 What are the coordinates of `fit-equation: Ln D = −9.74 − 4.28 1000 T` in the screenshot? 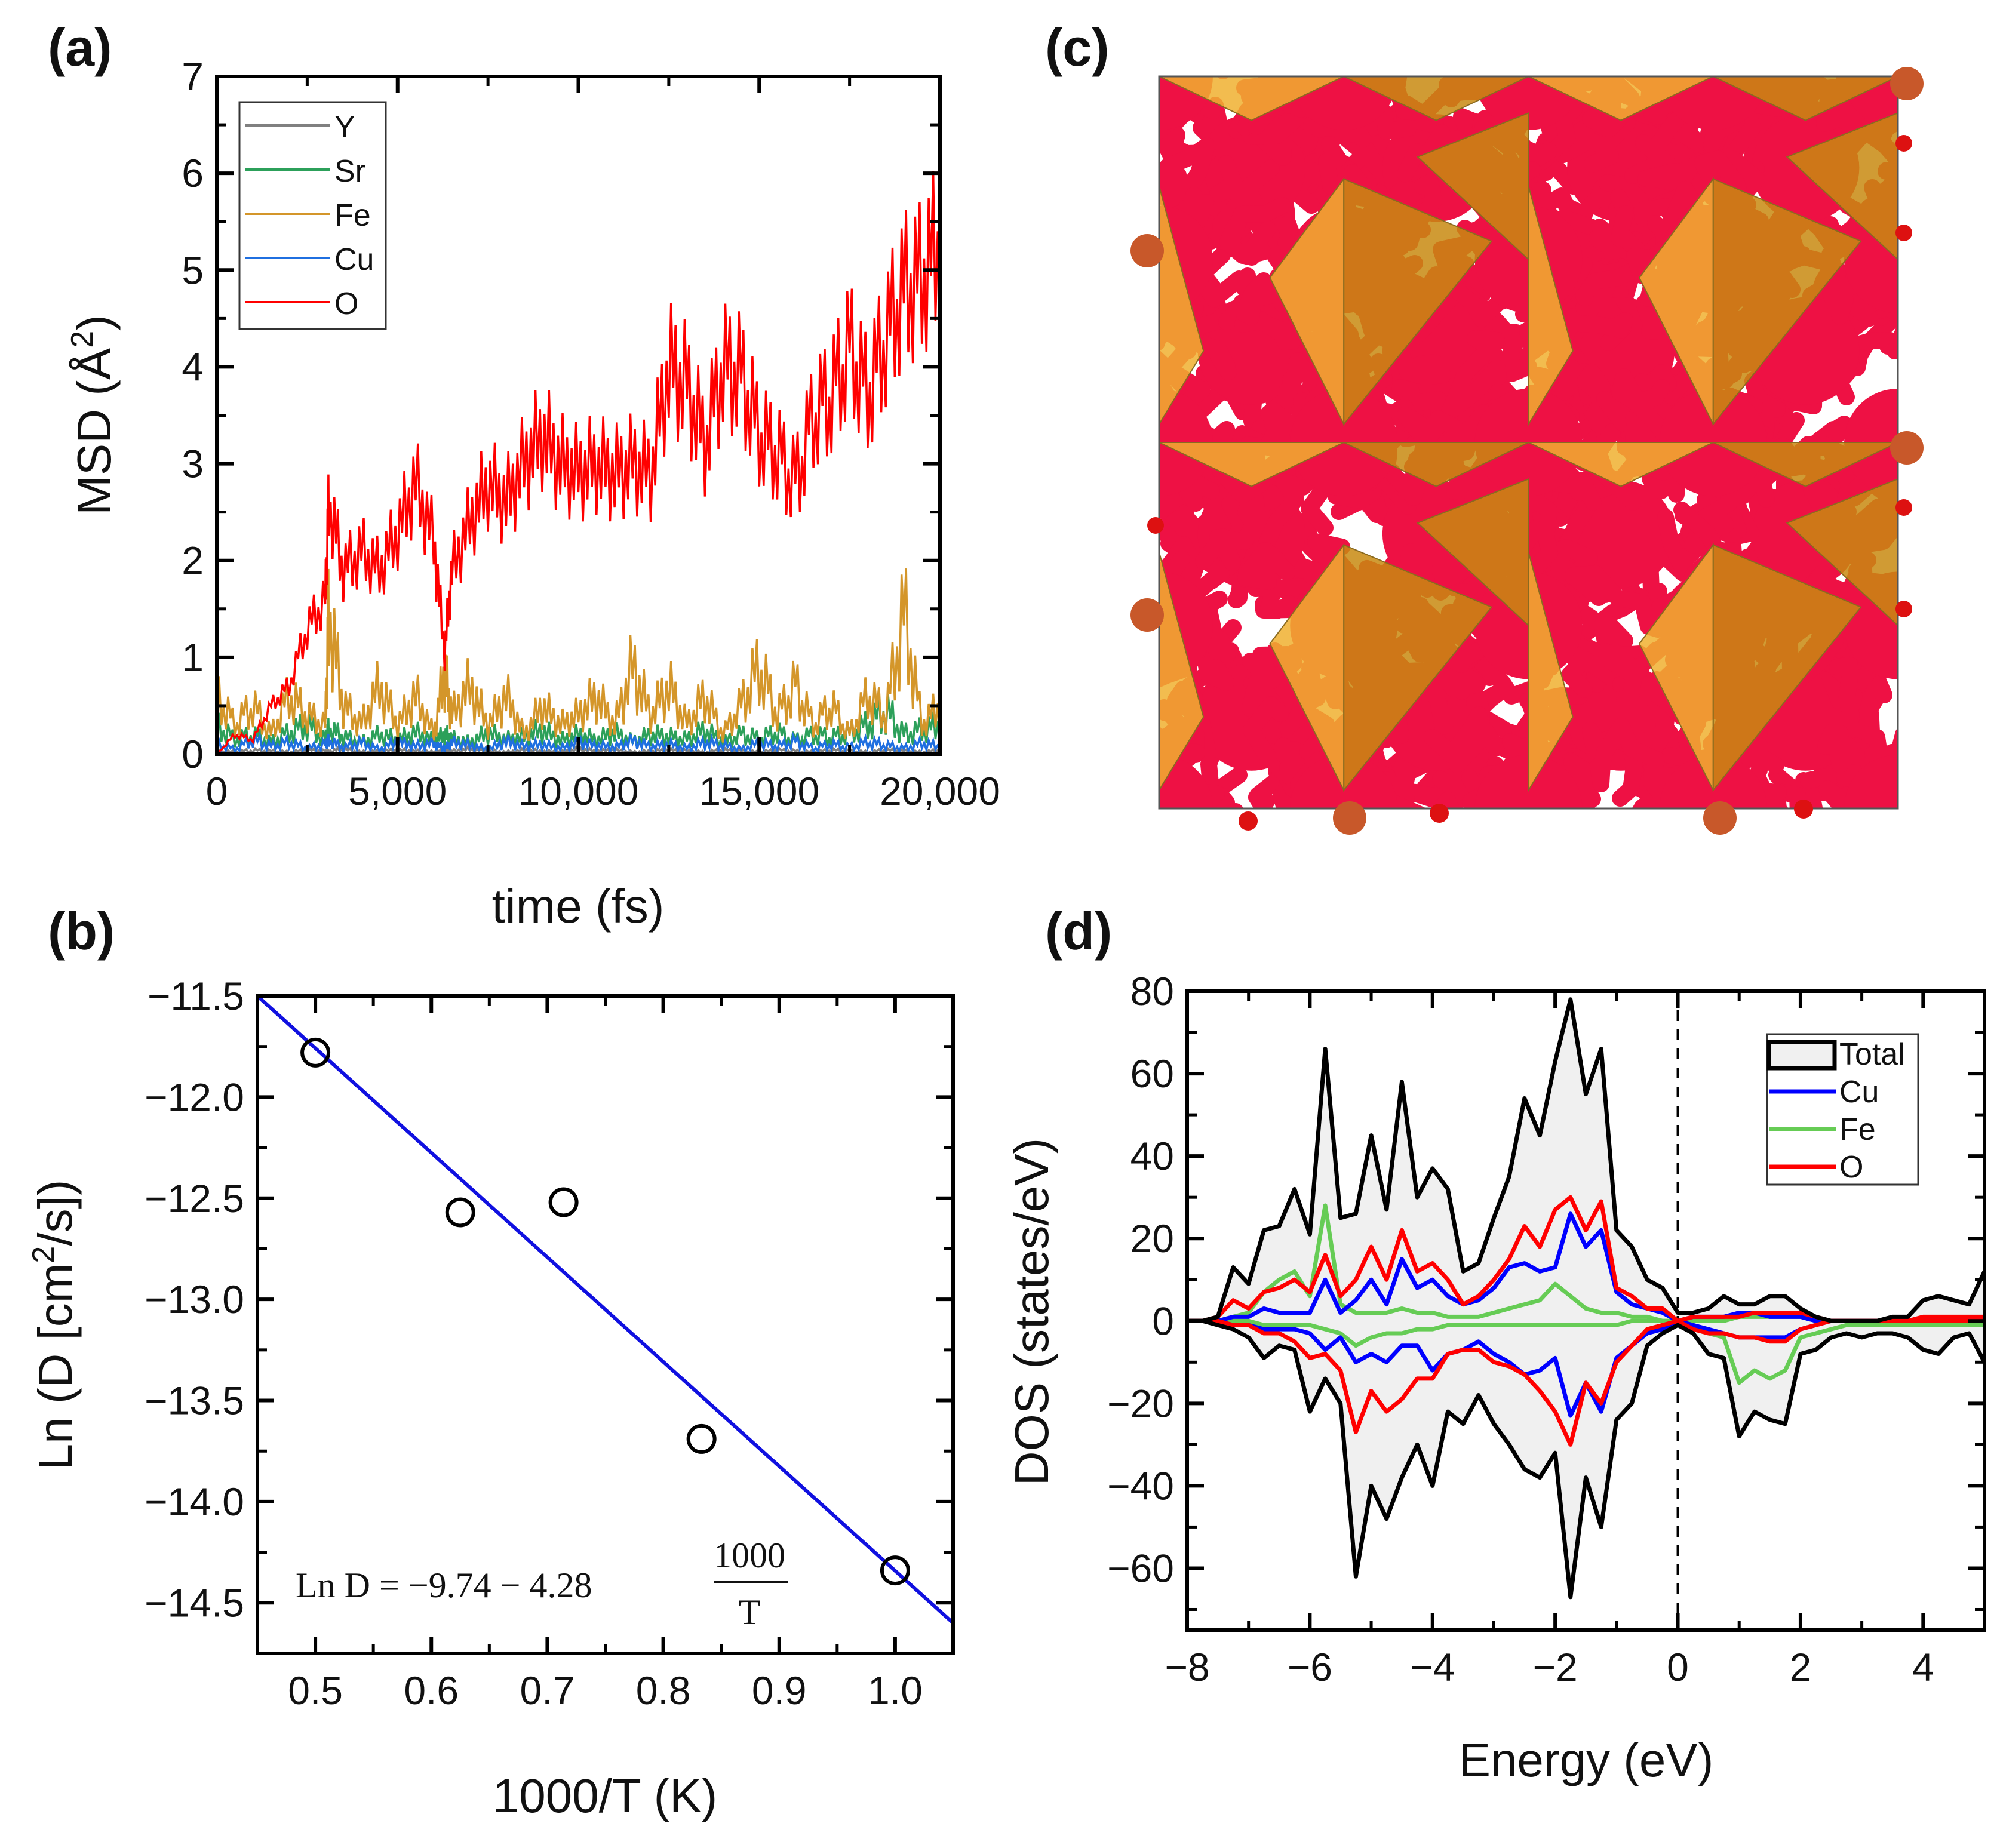 It's located at (542, 1584).